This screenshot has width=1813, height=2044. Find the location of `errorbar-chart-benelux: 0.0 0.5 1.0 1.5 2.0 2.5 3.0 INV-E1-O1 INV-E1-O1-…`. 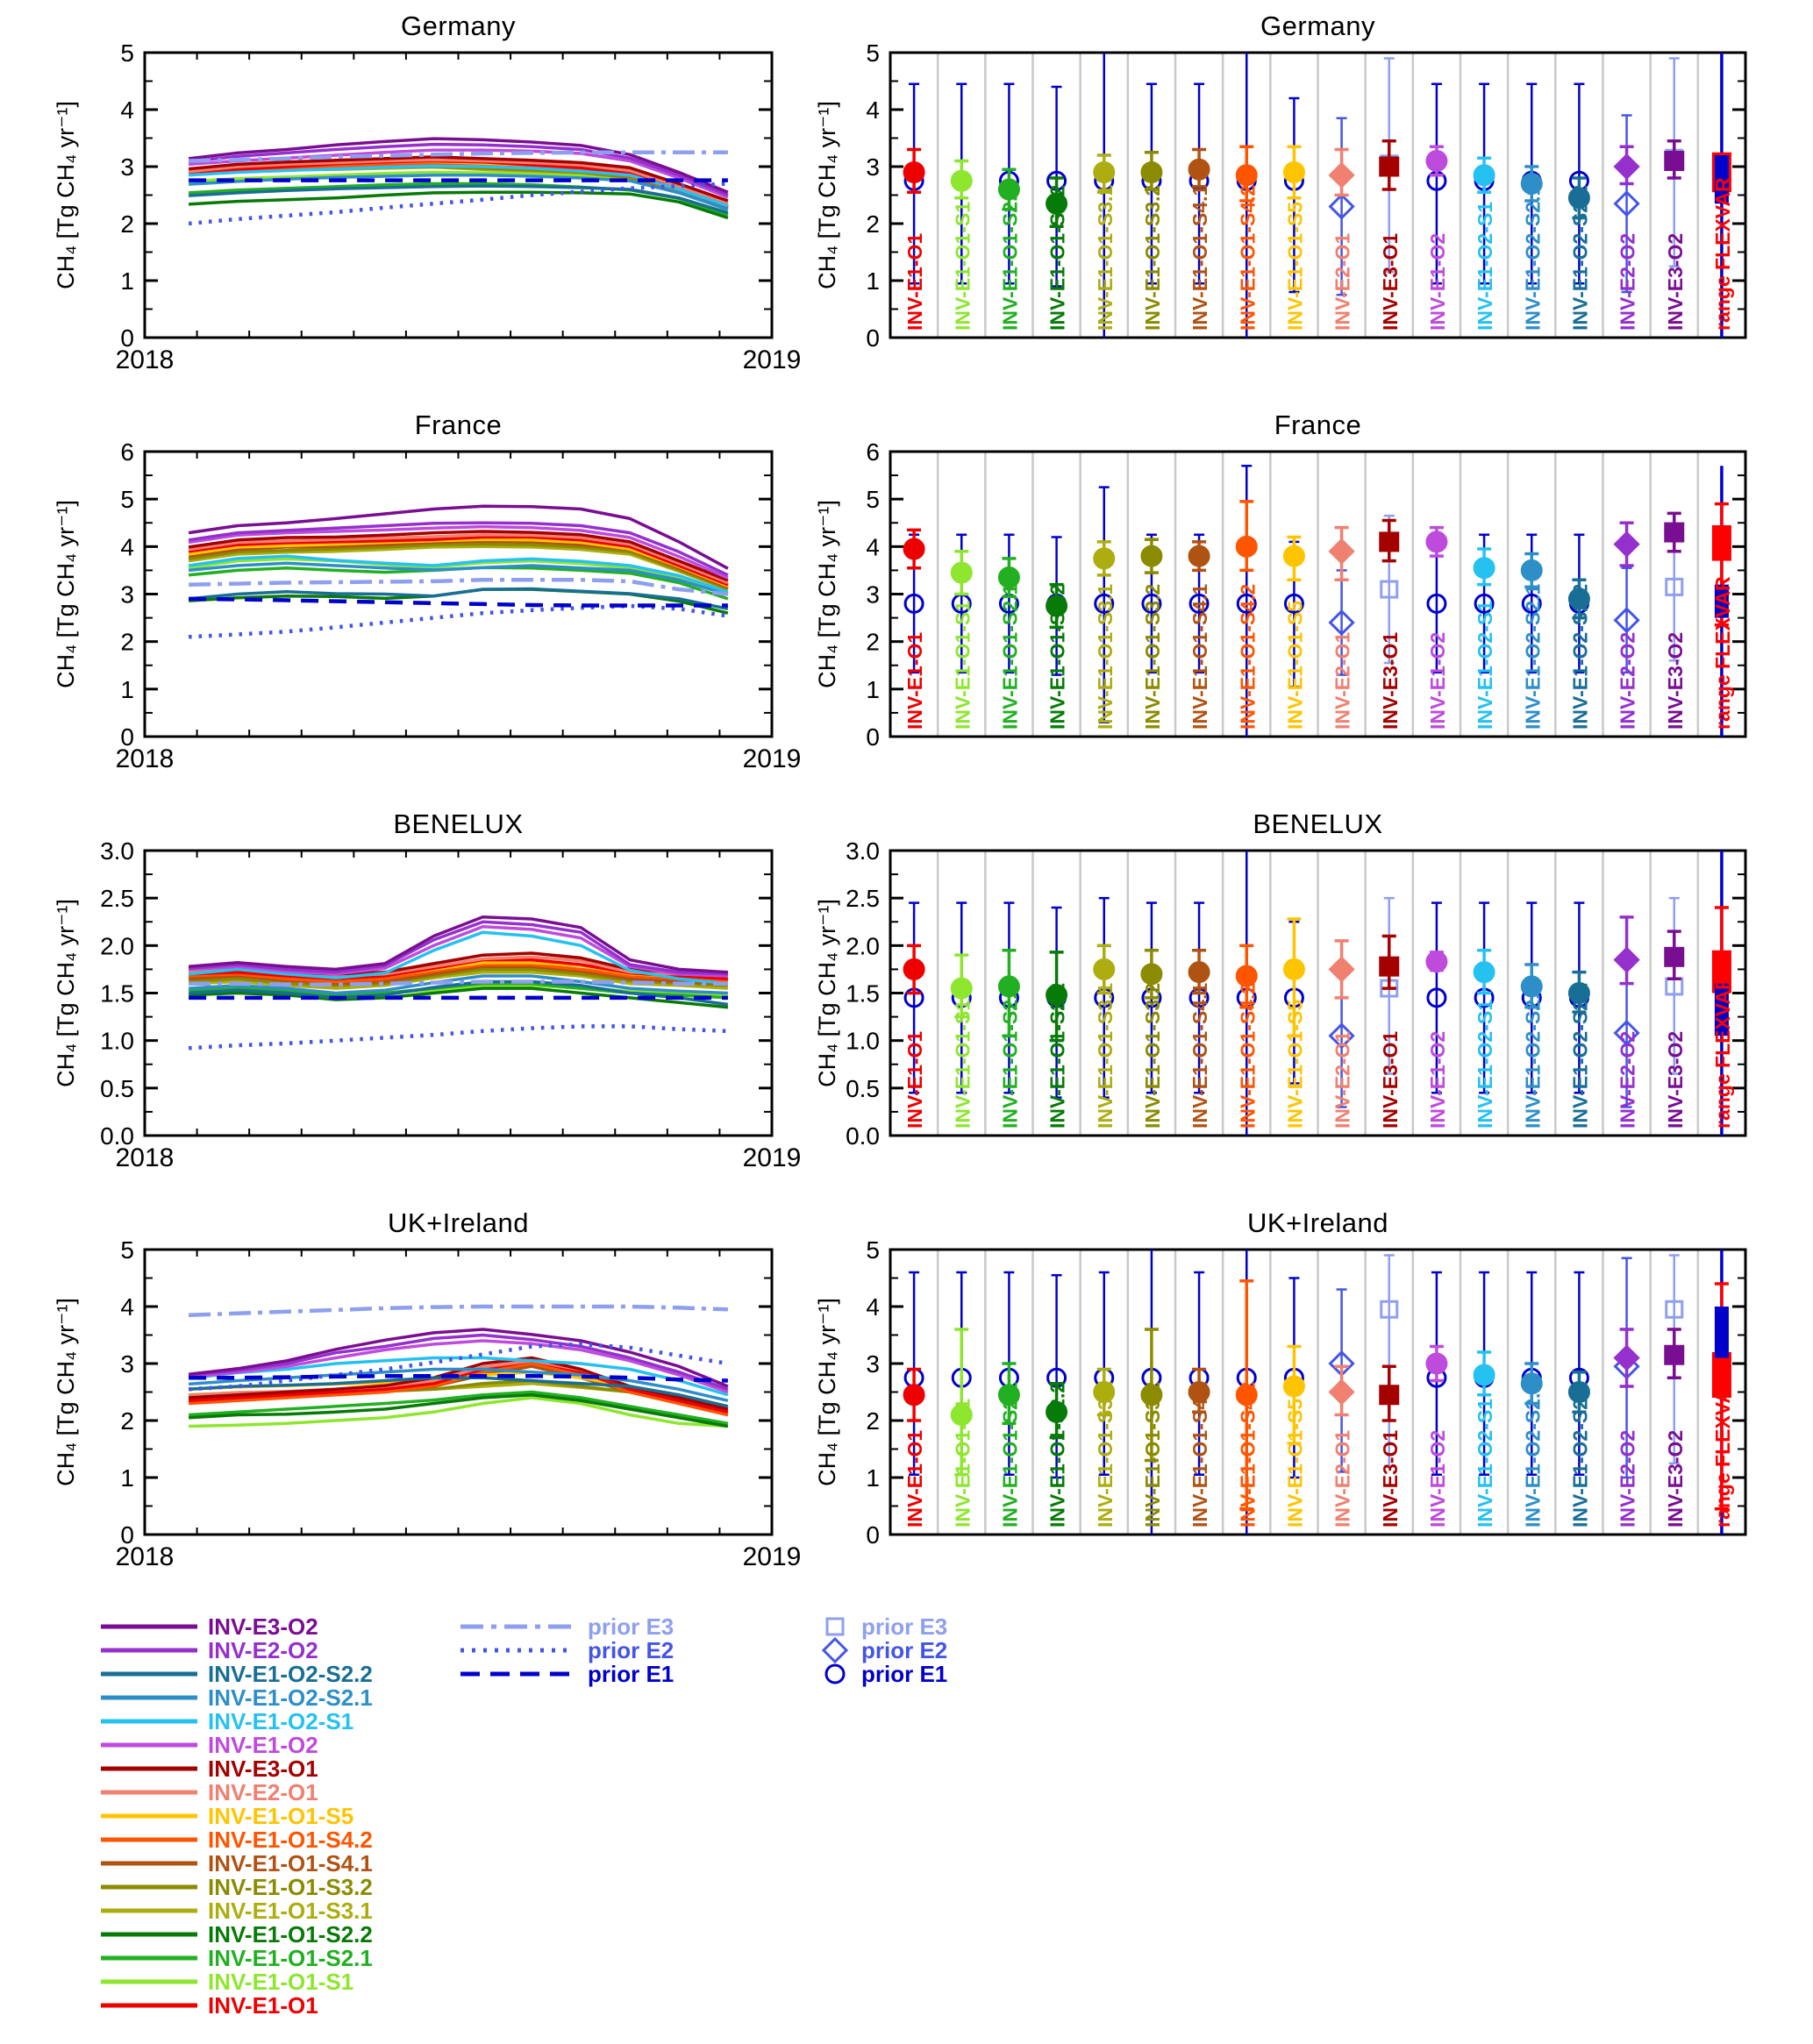

errorbar-chart-benelux: 0.0 0.5 1.0 1.5 2.0 2.5 3.0 INV-E1-O1 INV-E1-O1-… is located at coordinates (1296, 993).